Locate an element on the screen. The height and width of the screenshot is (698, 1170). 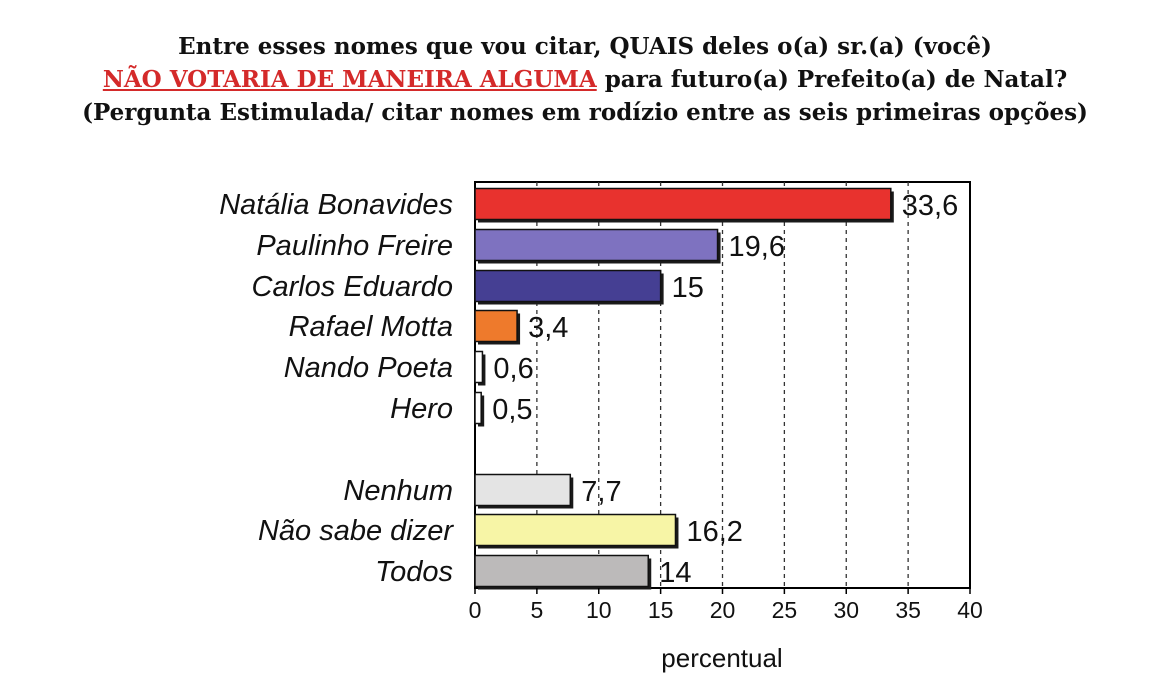
value-label: 15 is located at coordinates (688, 288).